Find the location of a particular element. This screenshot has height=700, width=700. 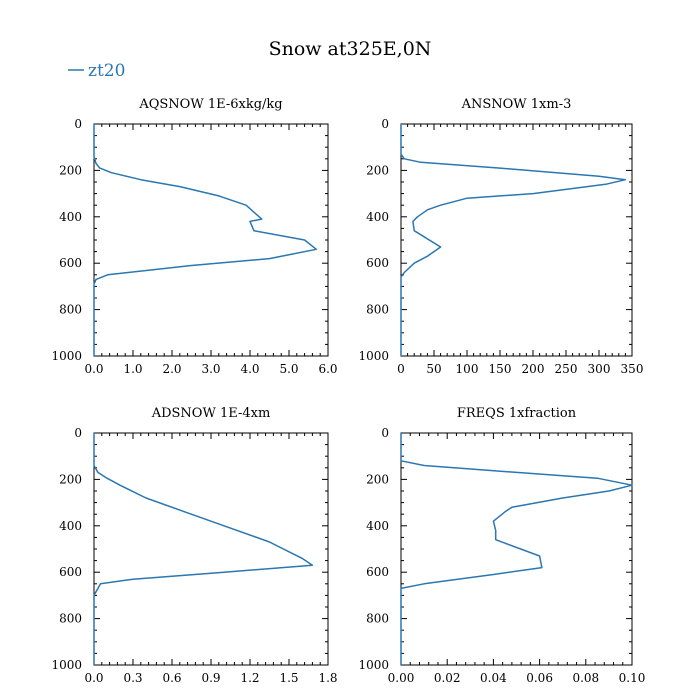

x-tick-label: 50 is located at coordinates (433, 369).